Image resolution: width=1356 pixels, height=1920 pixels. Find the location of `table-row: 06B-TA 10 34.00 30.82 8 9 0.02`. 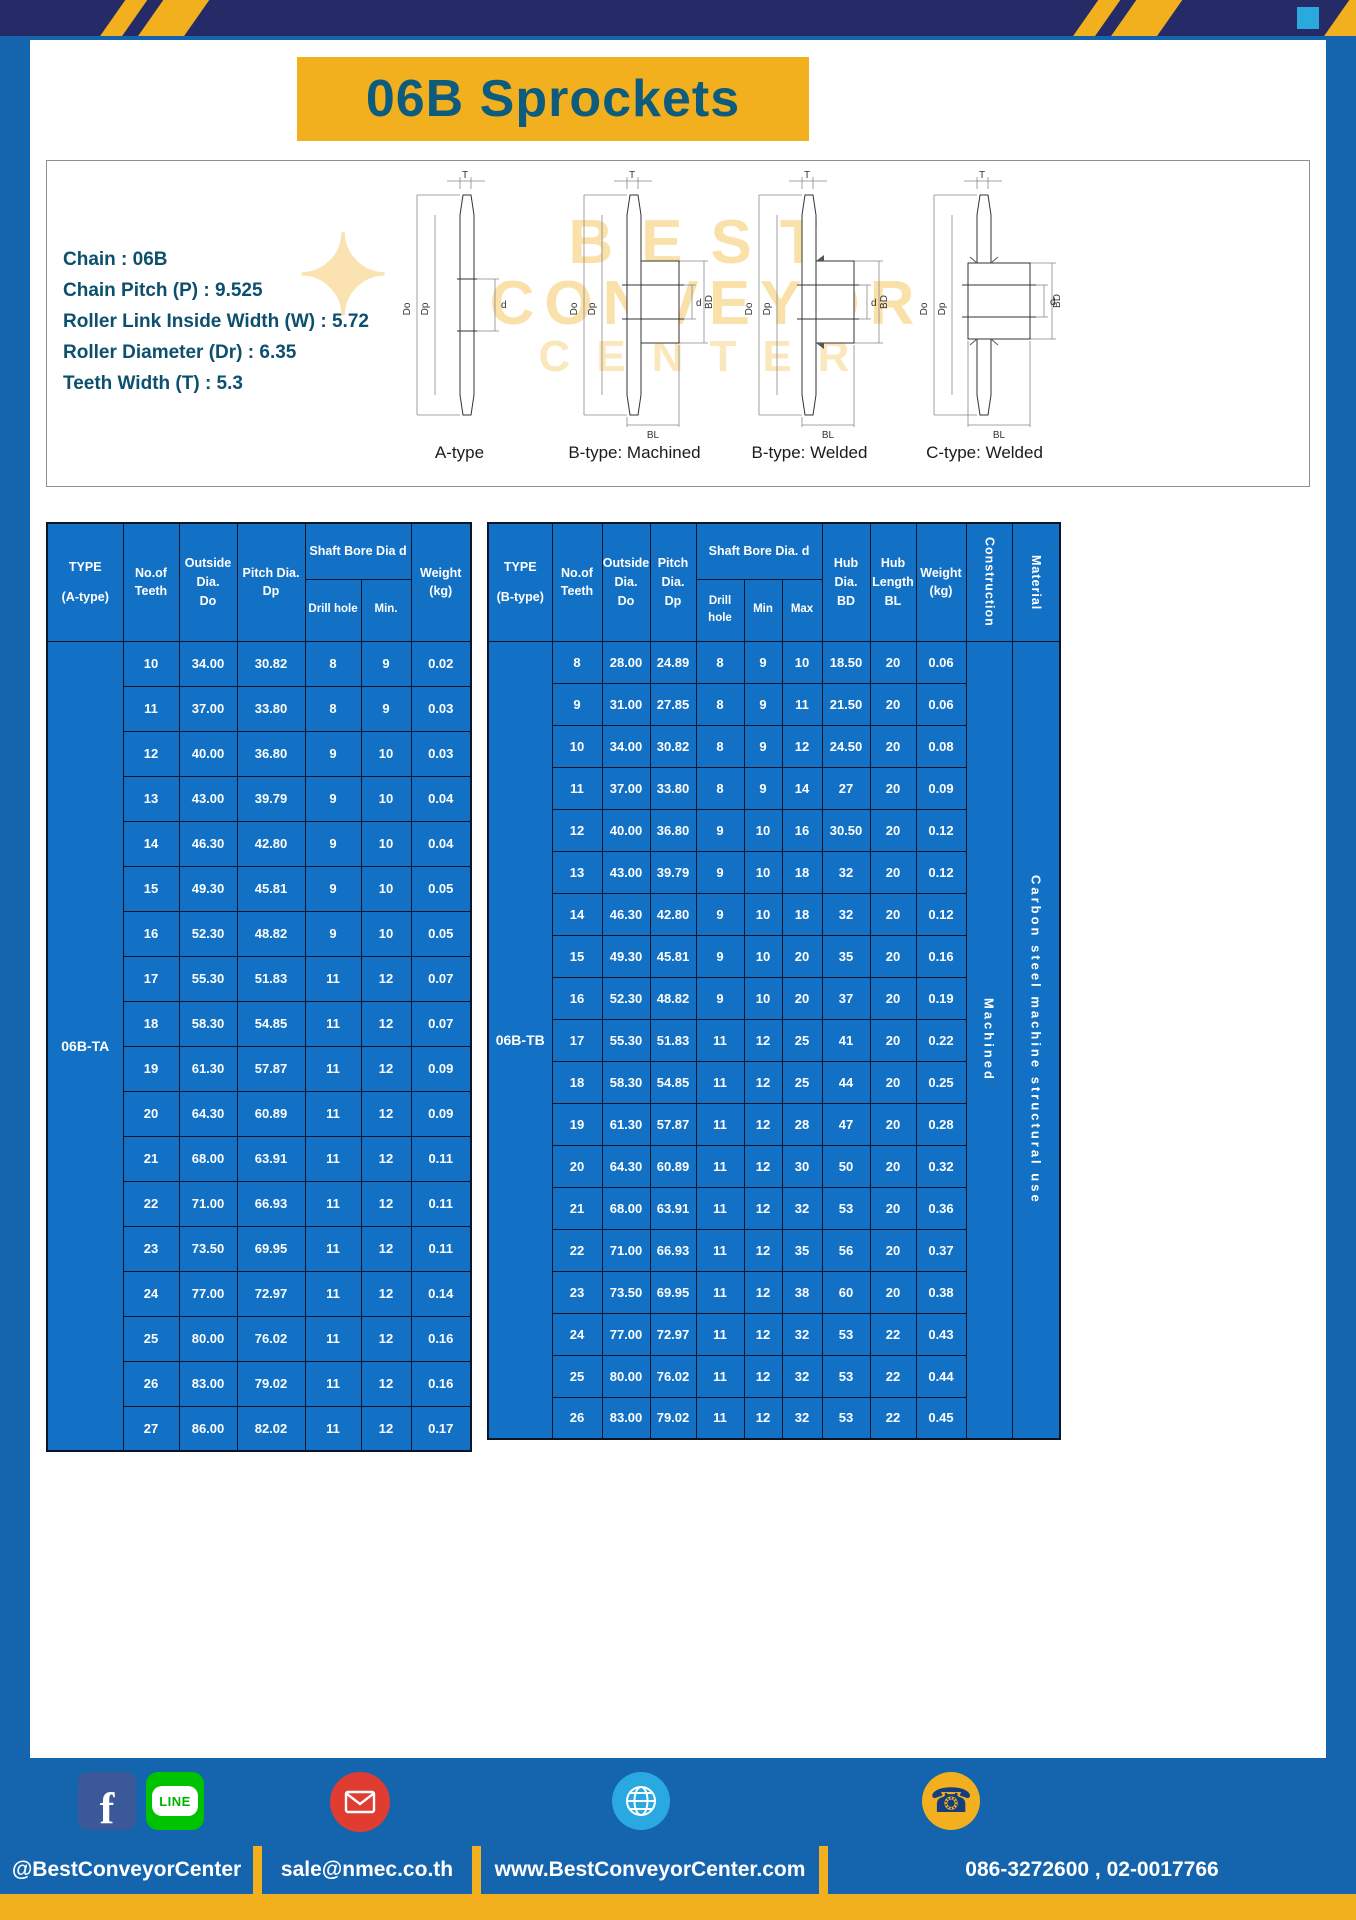

table-row: 06B-TA 10 34.00 30.82 8 9 0.02 is located at coordinates (259, 1046).